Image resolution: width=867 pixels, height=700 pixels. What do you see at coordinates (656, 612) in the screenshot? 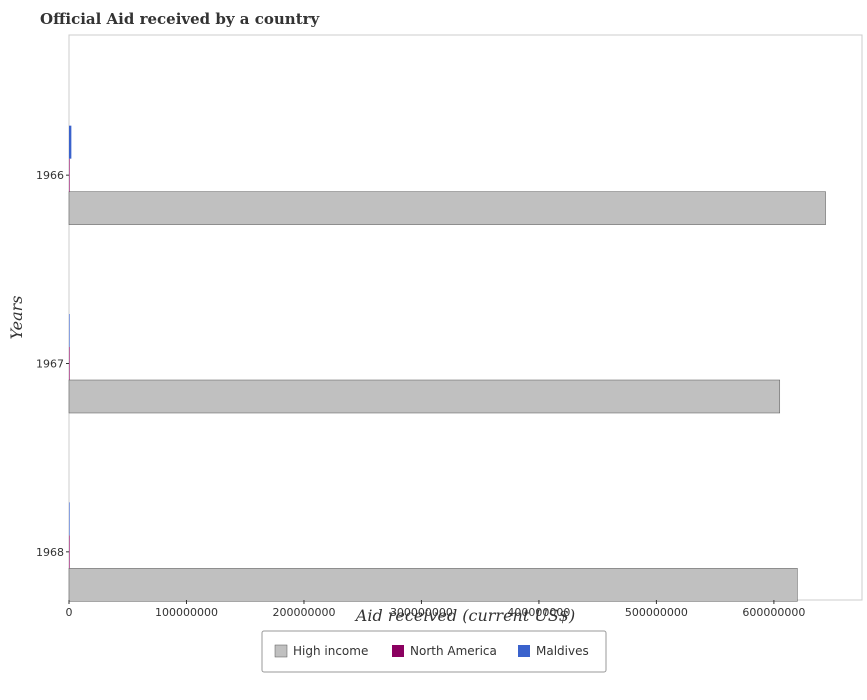
I see `x-tick-label-5: 500000000` at bounding box center [656, 612].